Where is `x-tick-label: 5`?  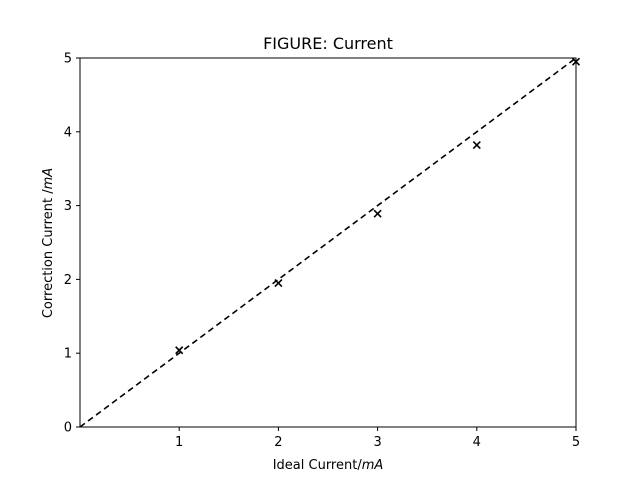 x-tick-label: 5 is located at coordinates (576, 442).